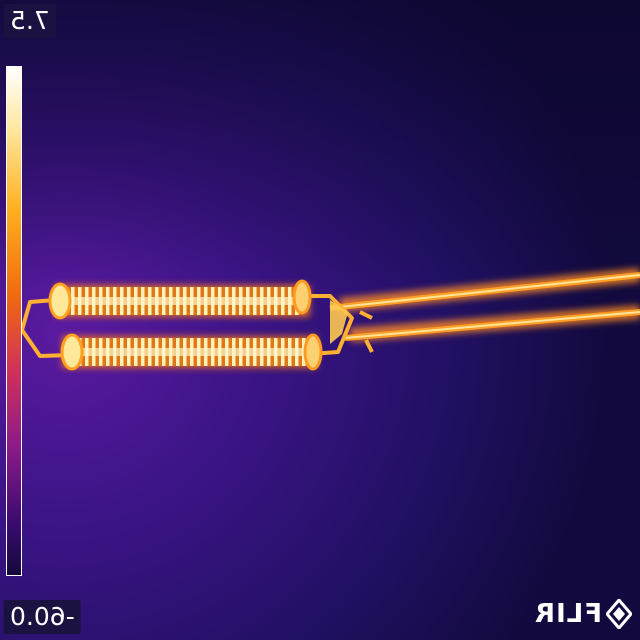 This screenshot has width=640, height=640. I want to click on scale-min-label: -60.0, so click(42, 617).